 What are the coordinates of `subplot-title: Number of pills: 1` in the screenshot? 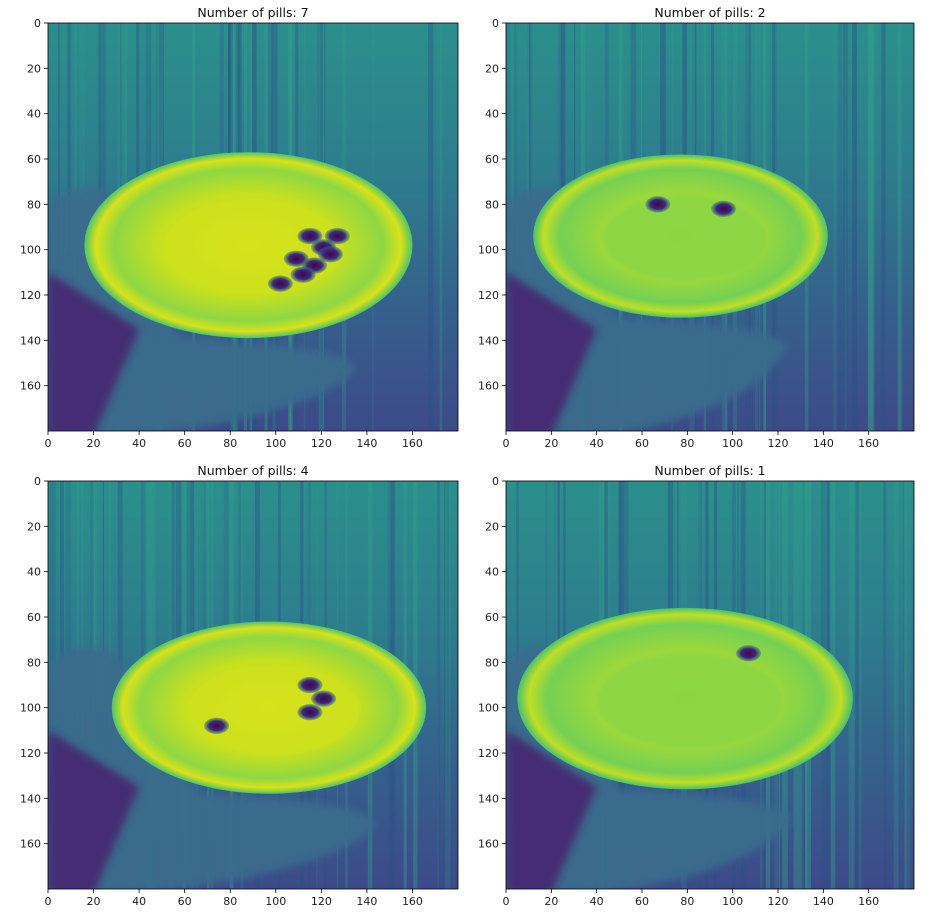 It's located at (709, 470).